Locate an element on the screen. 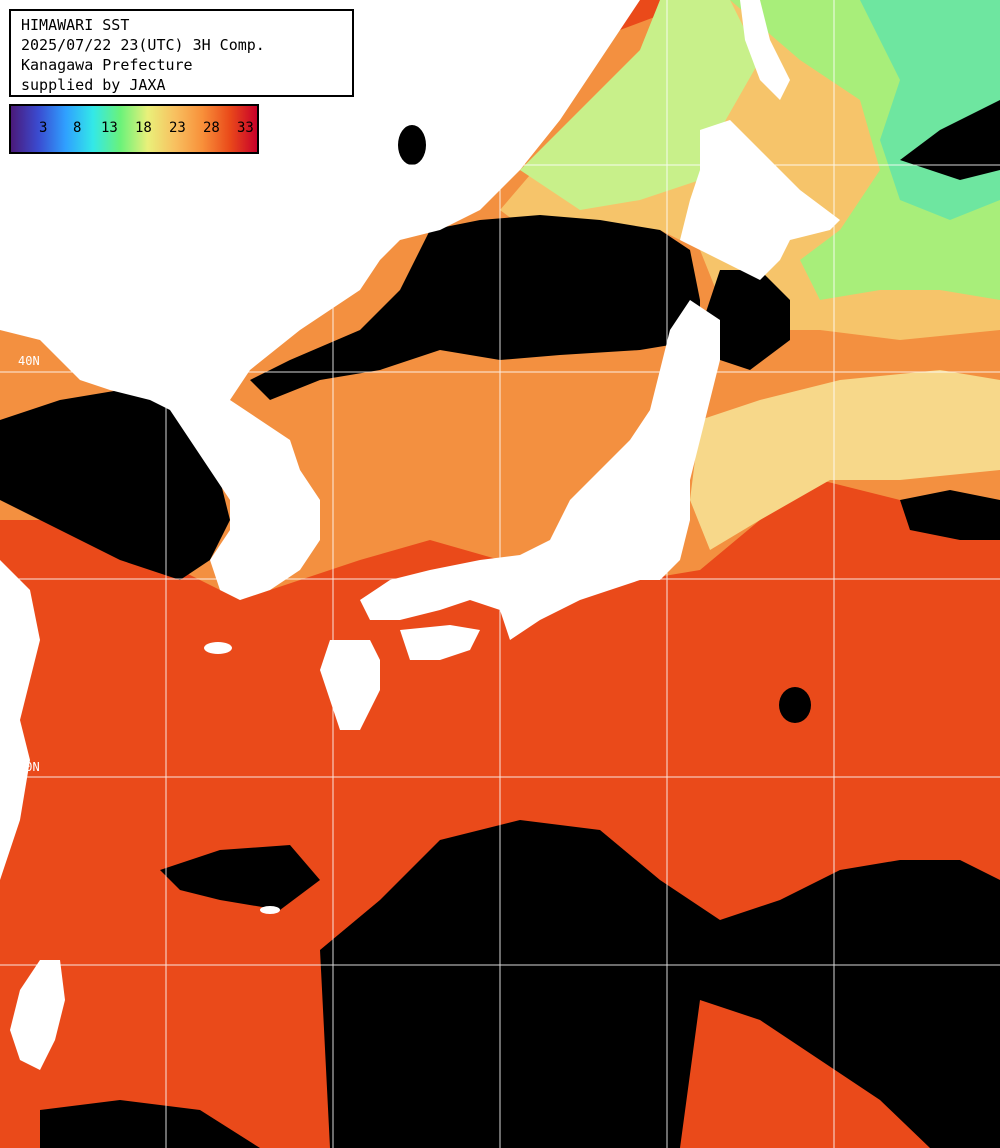 This screenshot has width=1000, height=1148. grid-label-30n: 30N is located at coordinates (29, 767).